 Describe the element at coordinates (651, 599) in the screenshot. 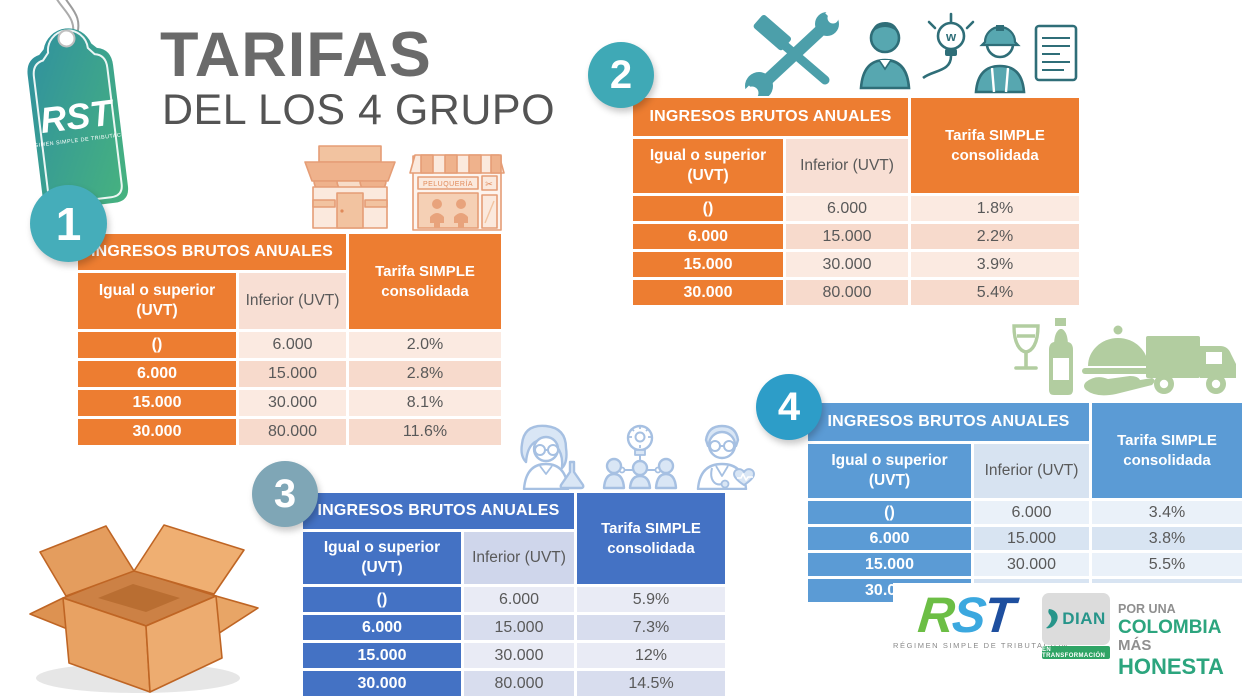

I see `rate-cell: 5.9%` at that location.